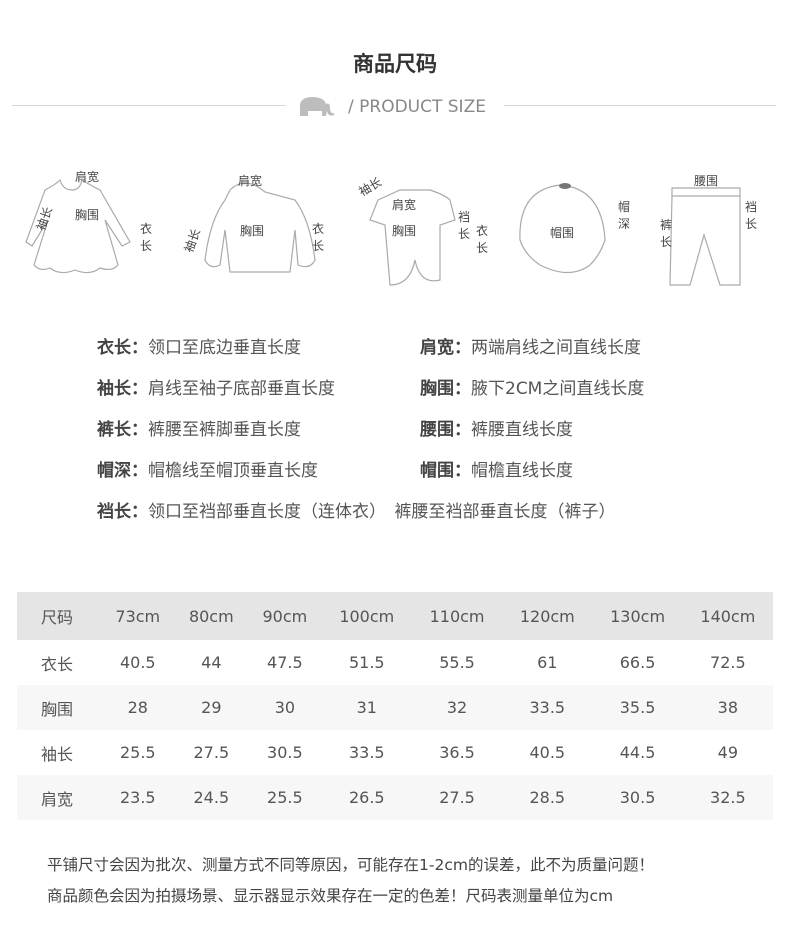 The image size is (790, 943). I want to click on table-cell: 130cm, so click(637, 616).